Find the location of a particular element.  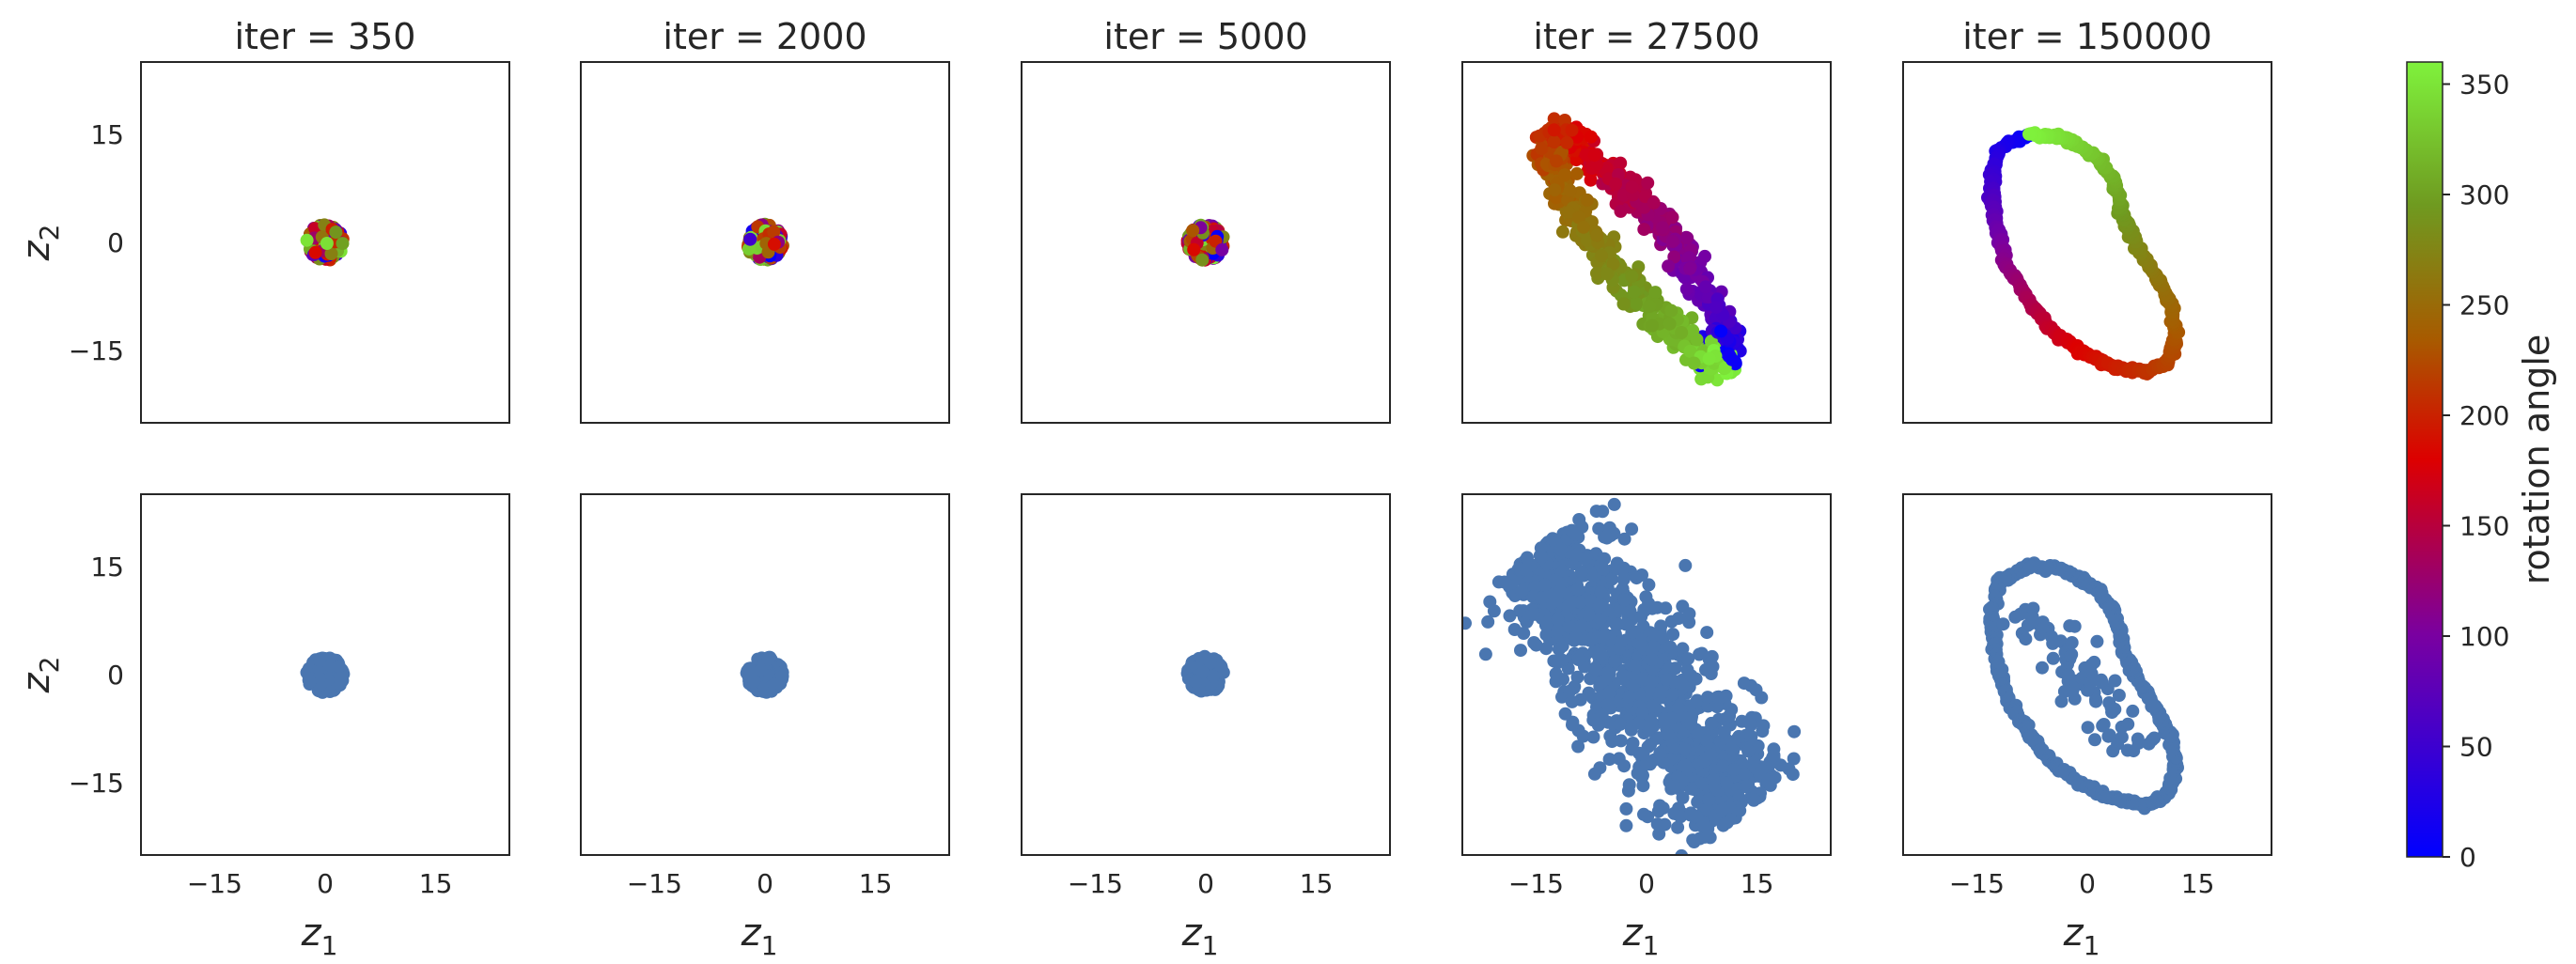

colorbar-tick-label: 150 is located at coordinates (2484, 526).